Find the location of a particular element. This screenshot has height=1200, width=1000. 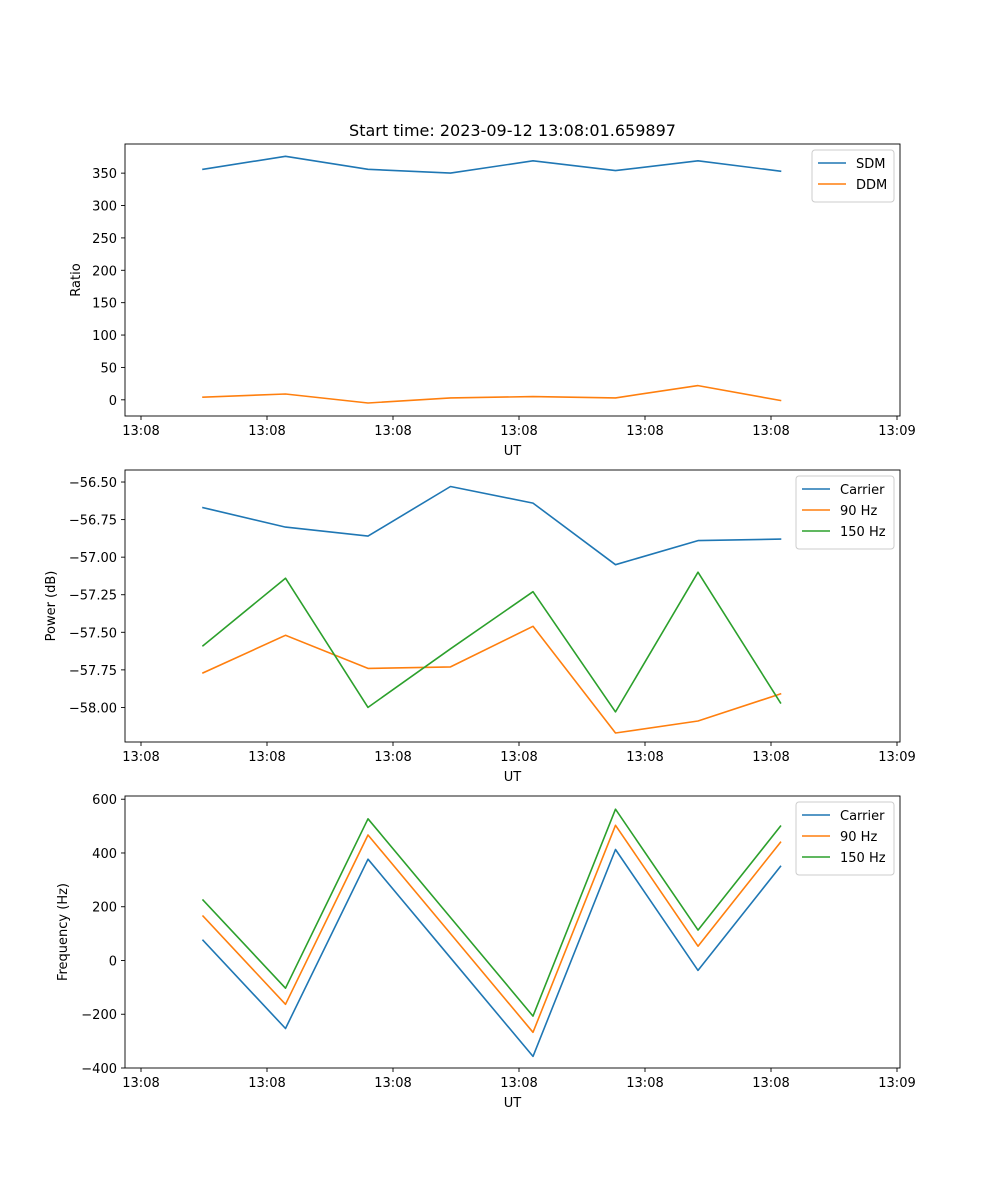

y-axis-label: Power (dB) is located at coordinates (51, 606).